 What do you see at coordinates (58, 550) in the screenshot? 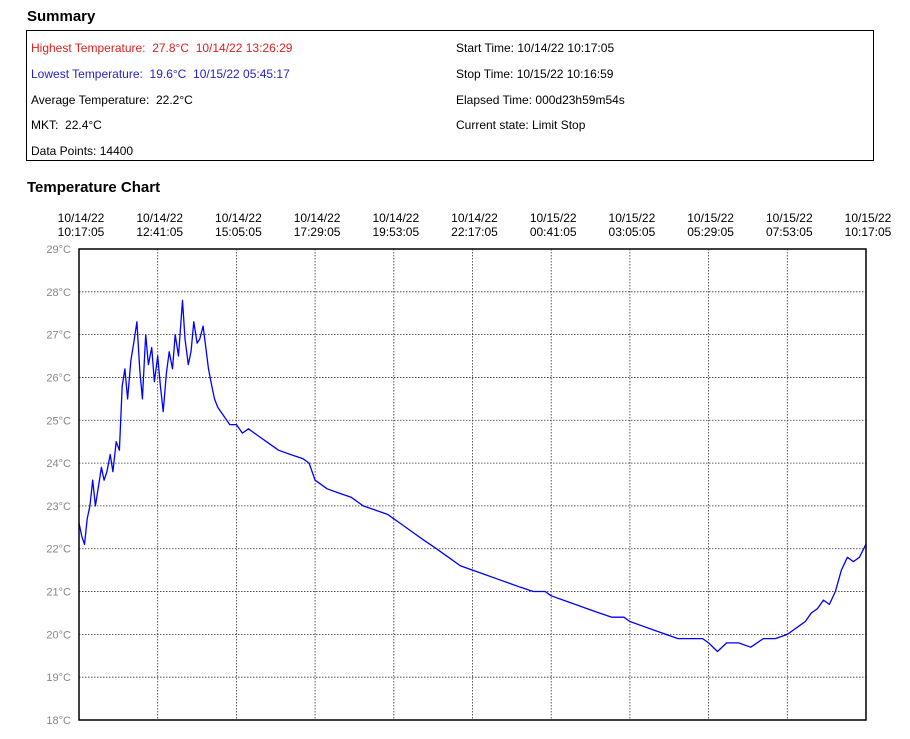
I see `y-tick-label: 22°C` at bounding box center [58, 550].